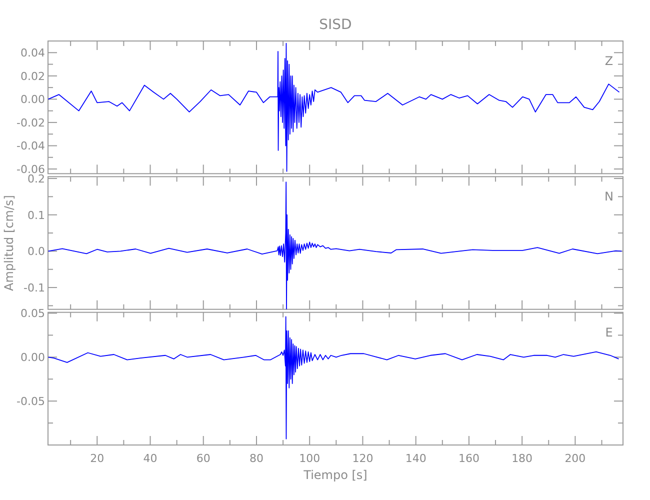 This screenshot has width=650, height=500. What do you see at coordinates (415, 458) in the screenshot?
I see `x-tick-label: 140` at bounding box center [415, 458].